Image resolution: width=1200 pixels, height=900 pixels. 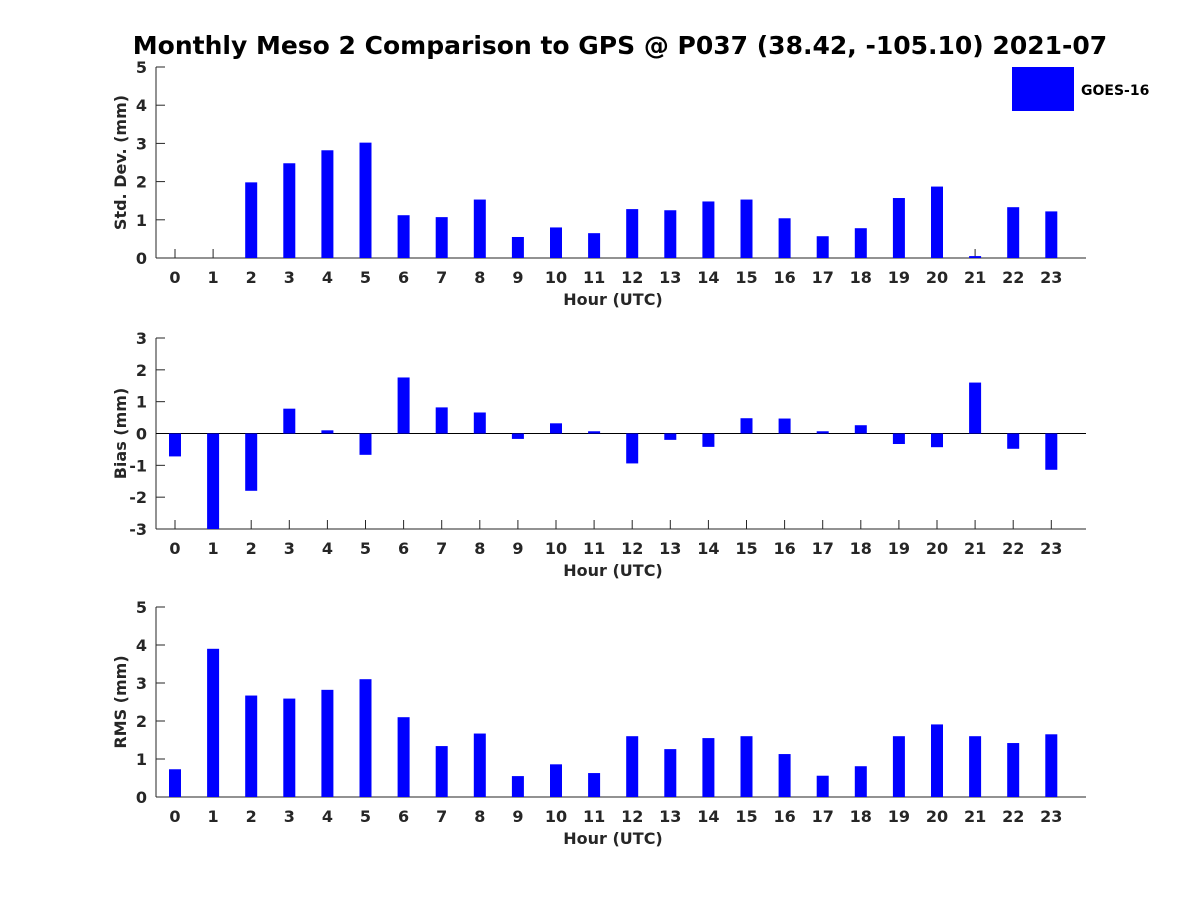 What do you see at coordinates (937, 277) in the screenshot?
I see `stddev-x-tick-label: 20` at bounding box center [937, 277].